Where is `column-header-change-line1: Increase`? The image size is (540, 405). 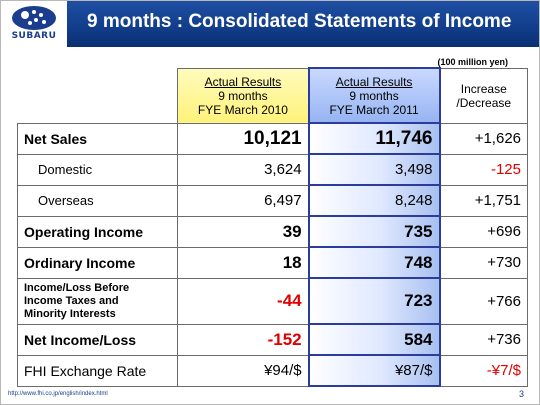 column-header-change-line1: Increase is located at coordinates (483, 88).